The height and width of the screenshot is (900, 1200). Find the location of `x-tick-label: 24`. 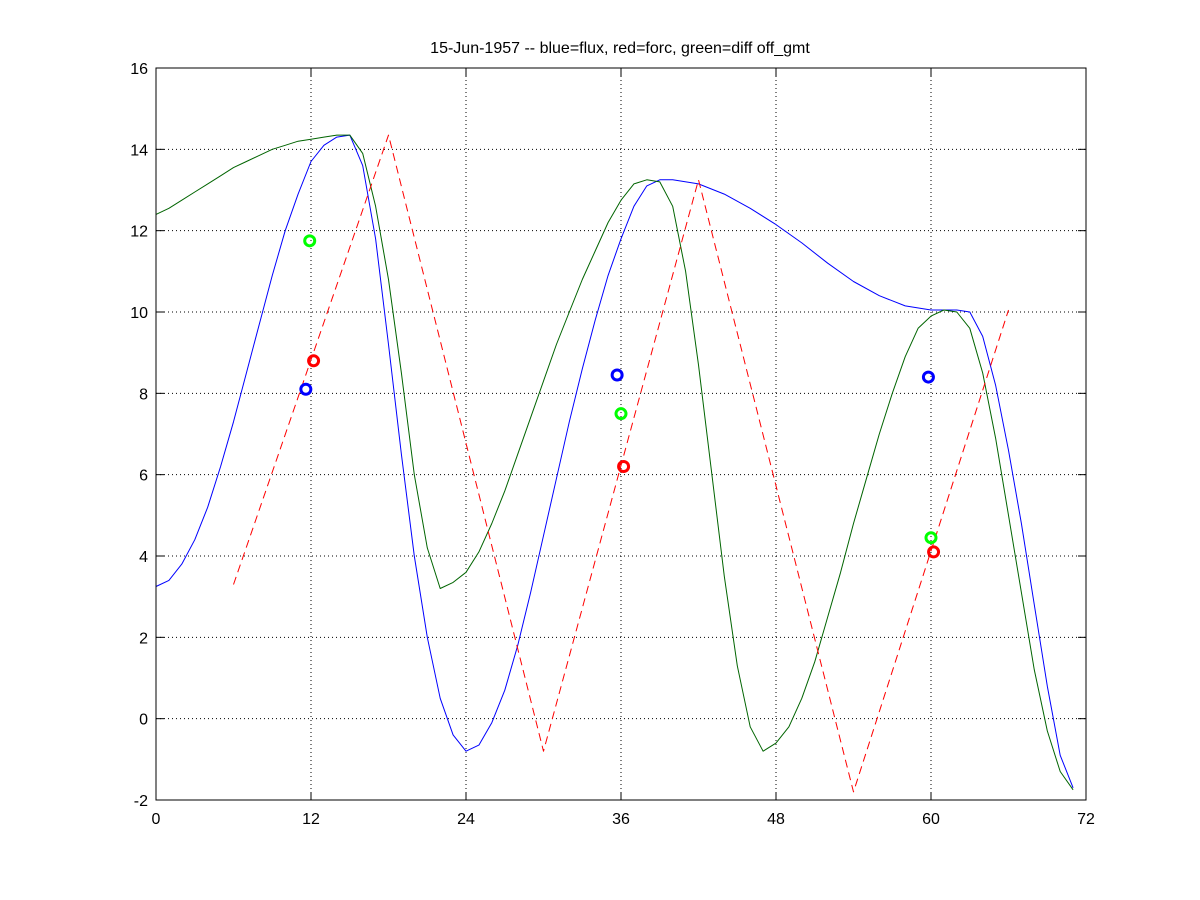

x-tick-label: 24 is located at coordinates (466, 819).